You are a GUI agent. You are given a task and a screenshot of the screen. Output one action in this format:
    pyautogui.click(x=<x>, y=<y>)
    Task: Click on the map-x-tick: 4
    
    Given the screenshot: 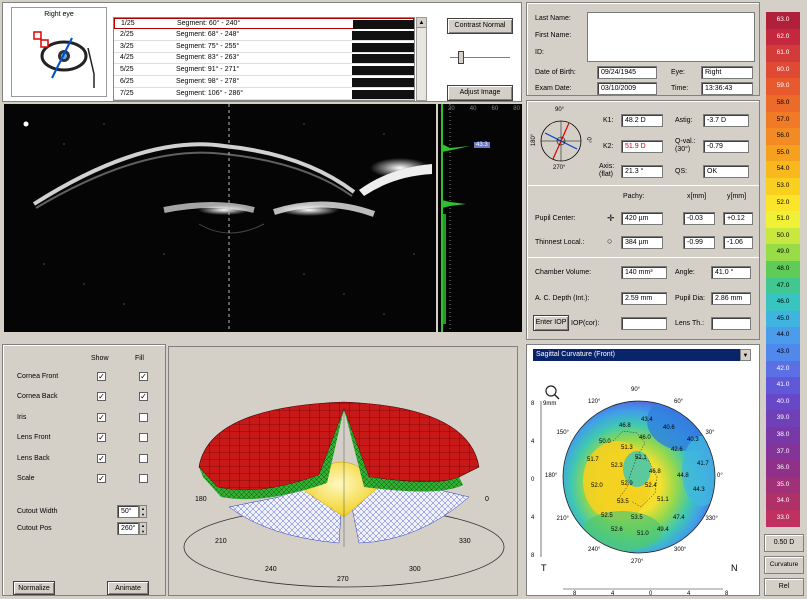 What is the action you would take?
    pyautogui.click(x=689, y=594)
    